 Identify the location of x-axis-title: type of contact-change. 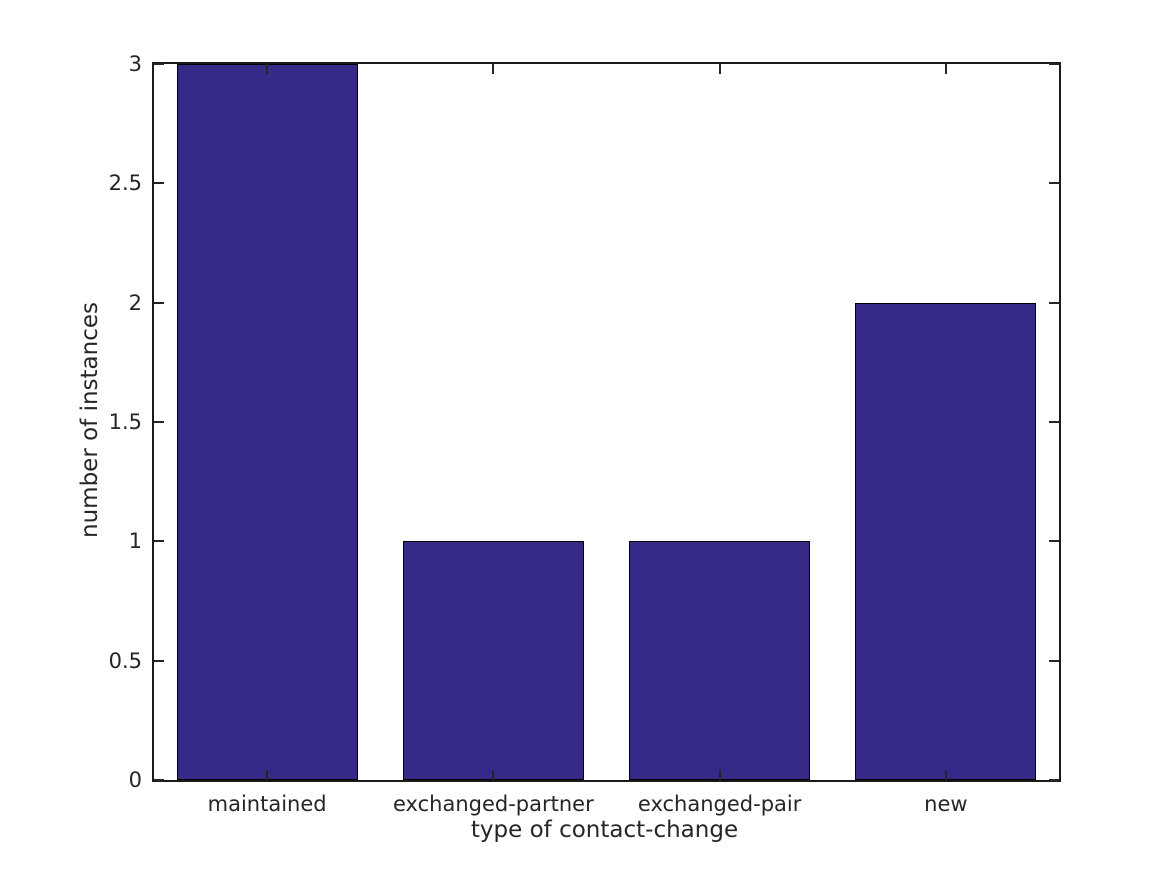
(604, 830).